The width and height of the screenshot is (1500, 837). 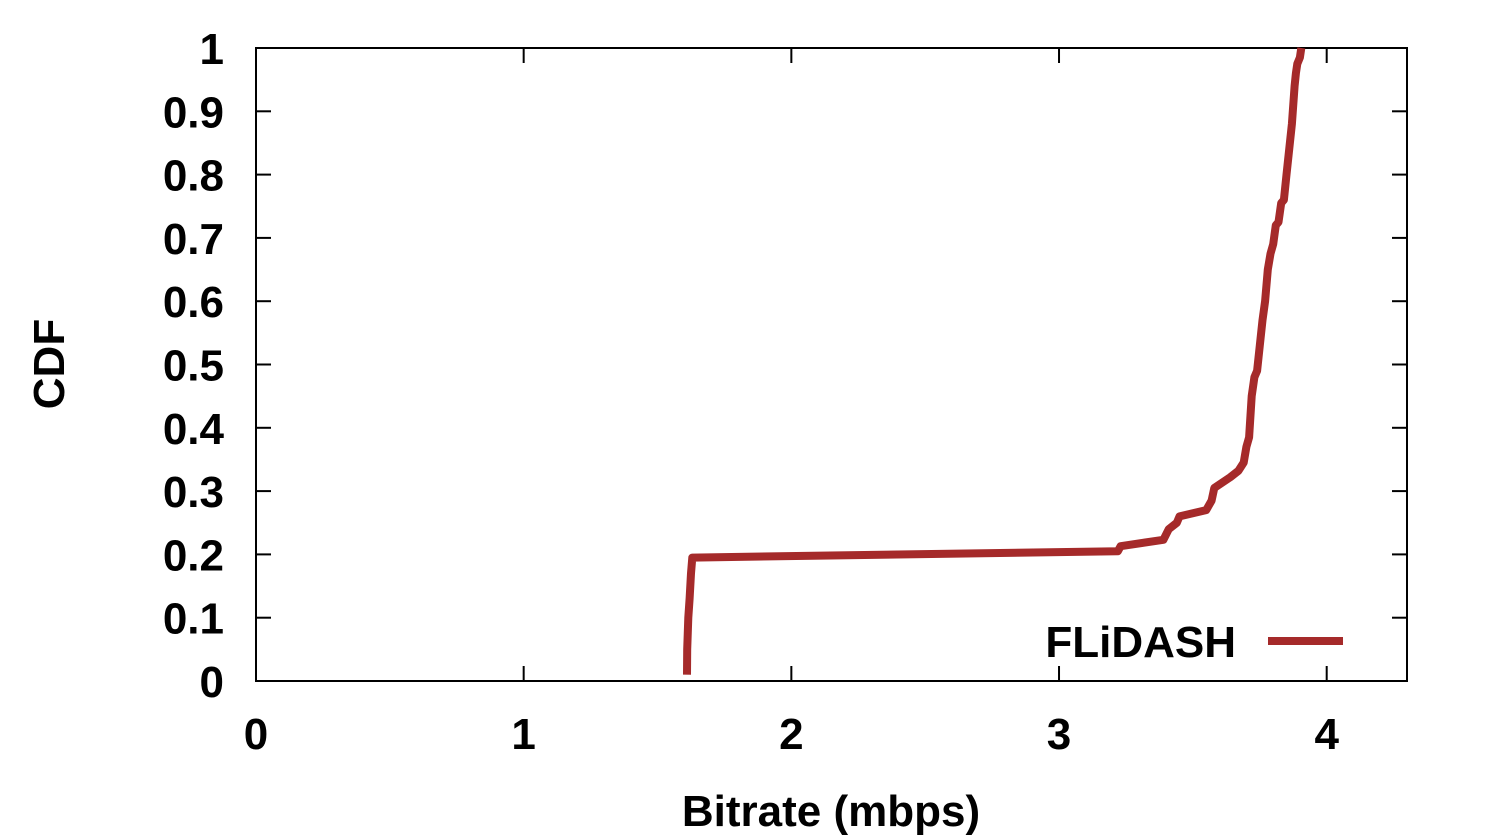 I want to click on x-axis-label: Bitrate (mbps), so click(x=831, y=811).